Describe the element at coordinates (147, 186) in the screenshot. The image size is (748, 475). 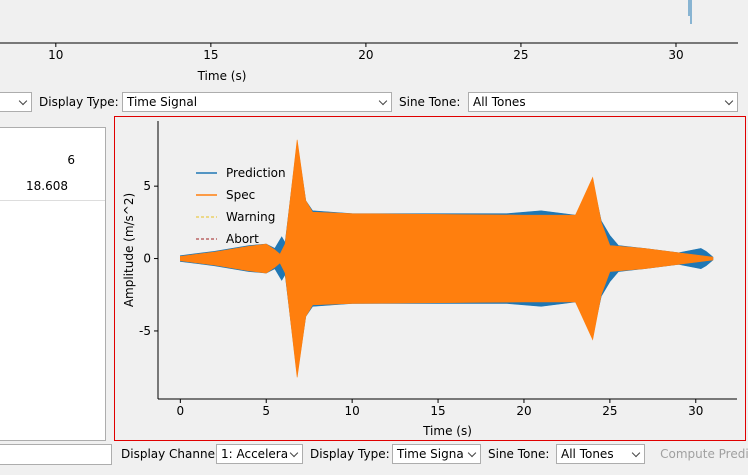
I see `y-tick-label: 5` at that location.